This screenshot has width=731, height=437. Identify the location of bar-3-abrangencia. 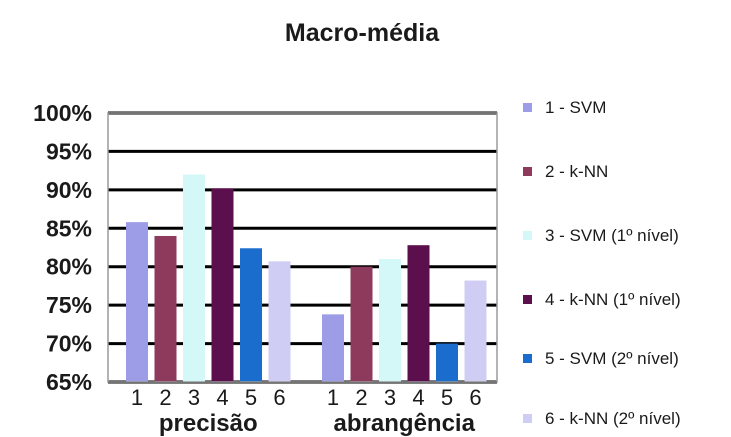
(390, 320).